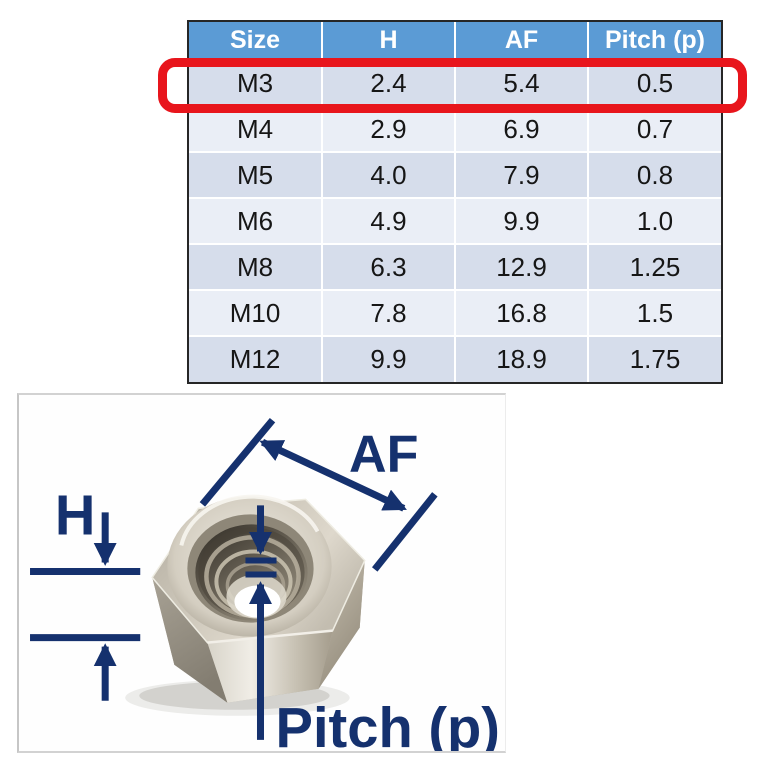 This screenshot has width=764, height=764. Describe the element at coordinates (256, 129) in the screenshot. I see `cell-size: M4` at that location.